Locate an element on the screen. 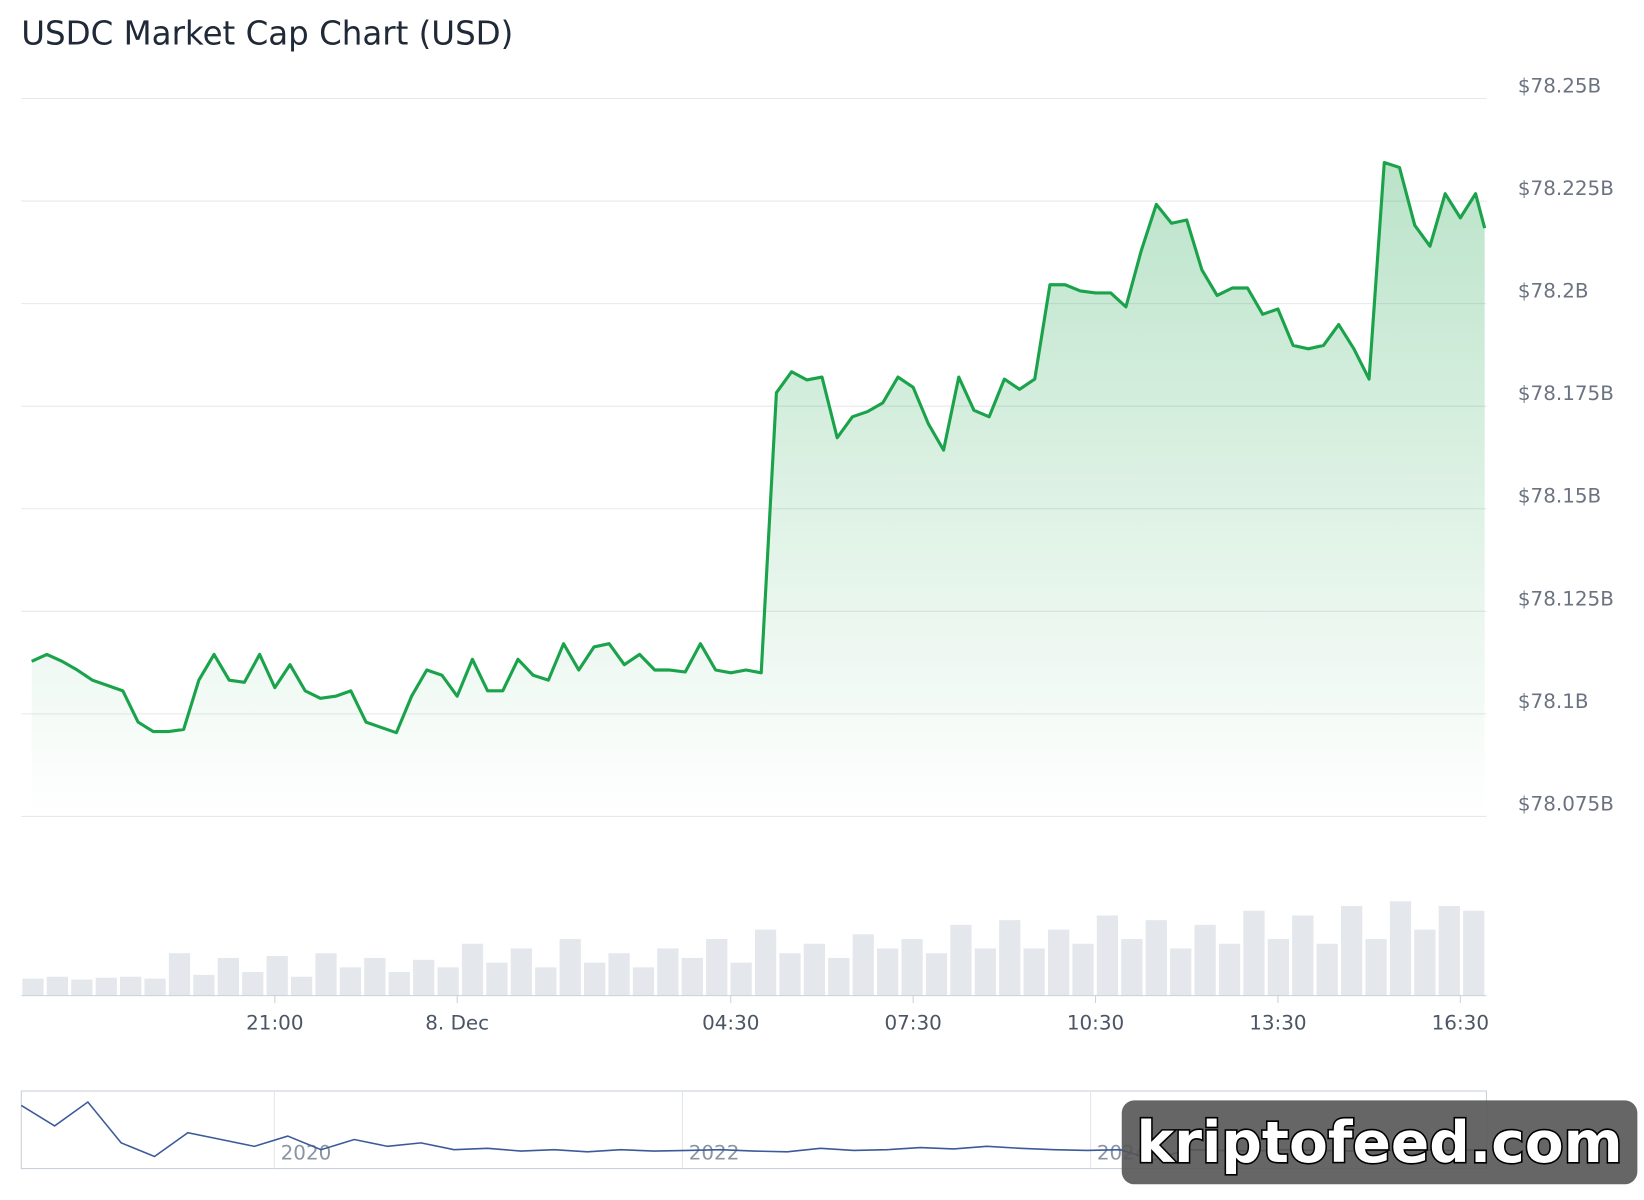  x-tick-label: 16:30 is located at coordinates (1460, 1022).